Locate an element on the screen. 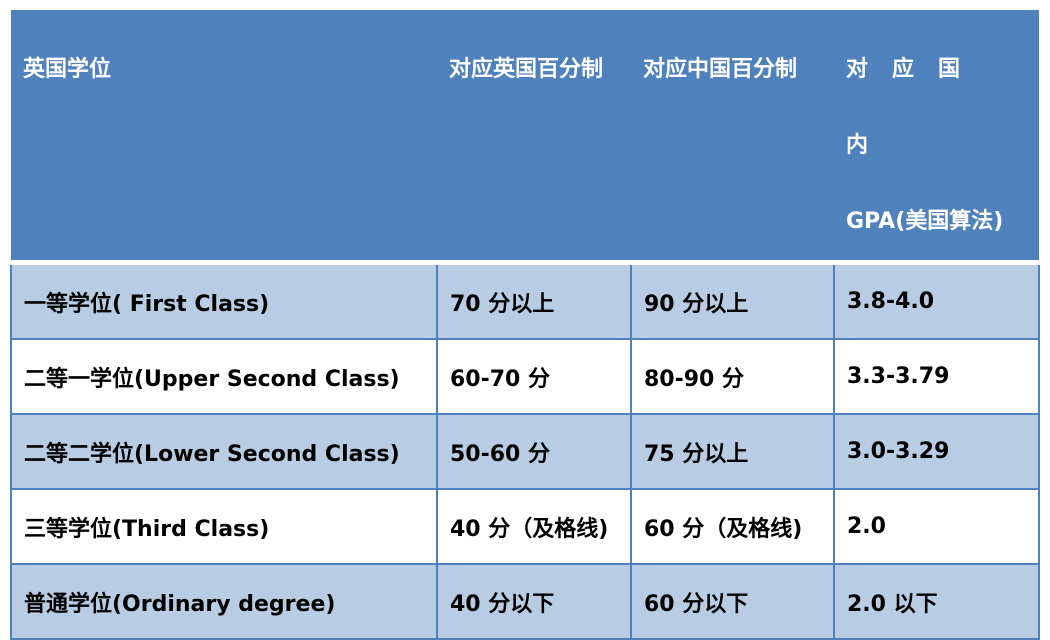  cell-uk-percent: 70 分以上 is located at coordinates (534, 300).